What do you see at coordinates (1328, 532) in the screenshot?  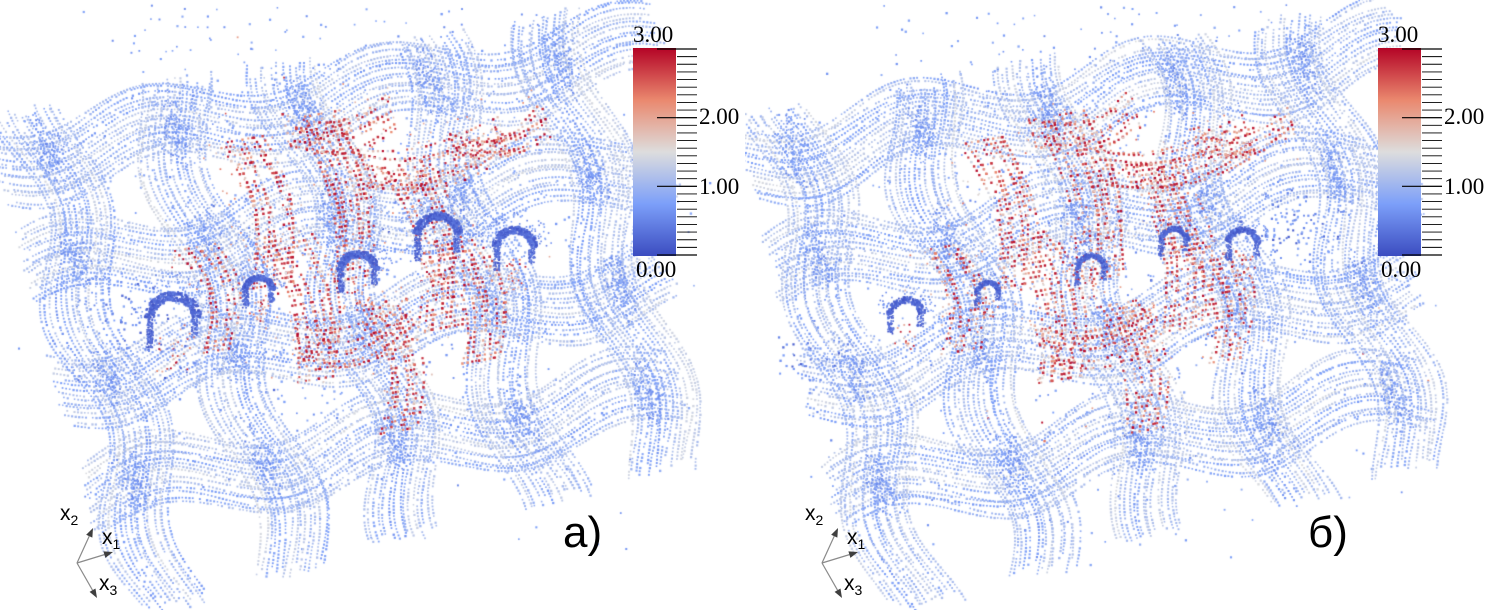 I see `panel-caption-b: б)` at bounding box center [1328, 532].